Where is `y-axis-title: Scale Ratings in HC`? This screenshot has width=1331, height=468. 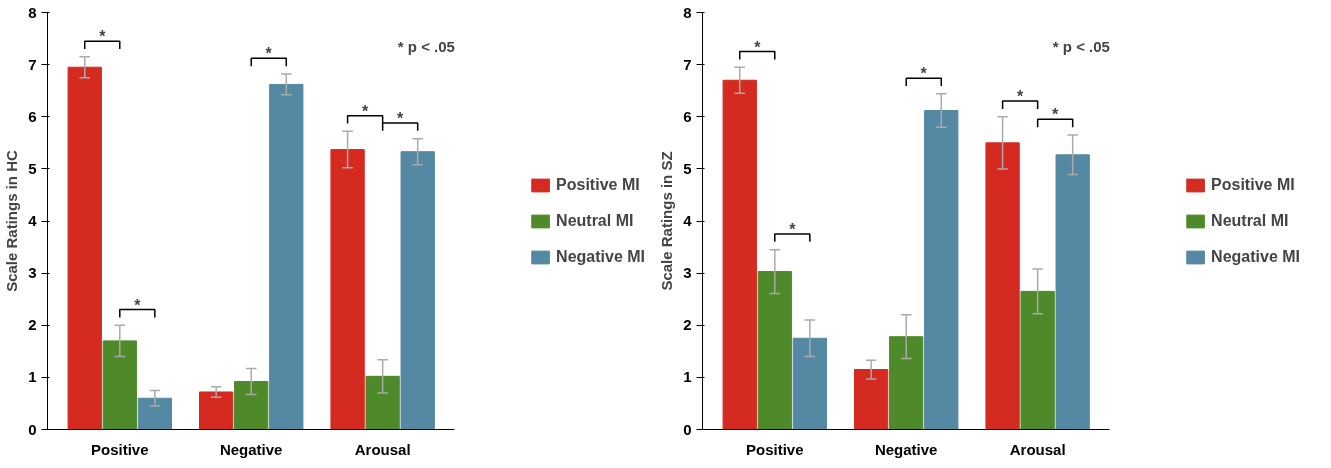
y-axis-title: Scale Ratings in HC is located at coordinates (12, 220).